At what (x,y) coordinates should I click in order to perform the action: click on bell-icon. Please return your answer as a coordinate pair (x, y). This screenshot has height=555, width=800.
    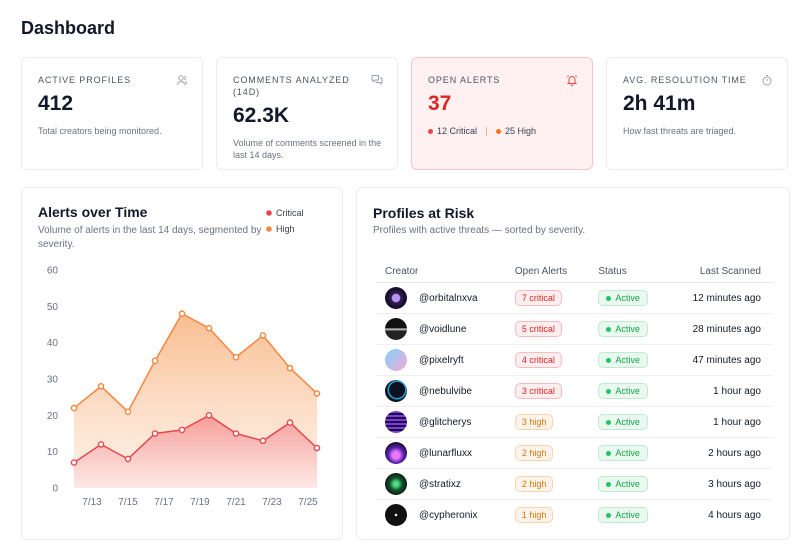
    Looking at the image, I should click on (572, 80).